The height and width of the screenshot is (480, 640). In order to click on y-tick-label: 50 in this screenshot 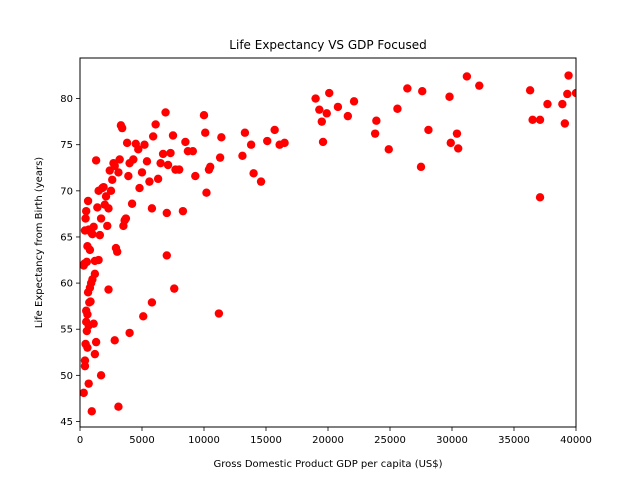, I will do `click(66, 376)`.